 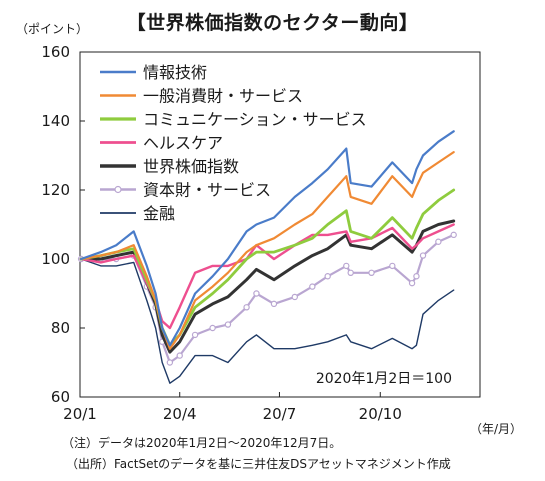 What do you see at coordinates (280, 414) in the screenshot?
I see `x-tick-label: 20/7` at bounding box center [280, 414].